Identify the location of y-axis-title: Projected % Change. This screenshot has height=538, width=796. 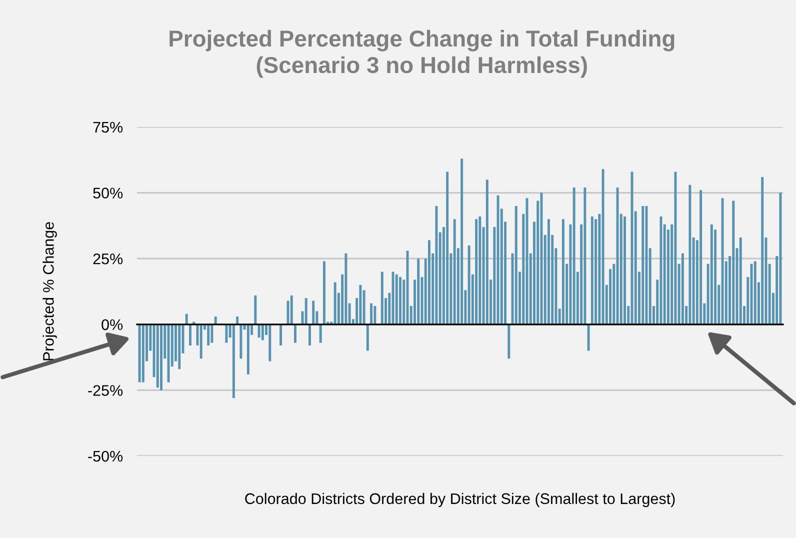
(49, 291).